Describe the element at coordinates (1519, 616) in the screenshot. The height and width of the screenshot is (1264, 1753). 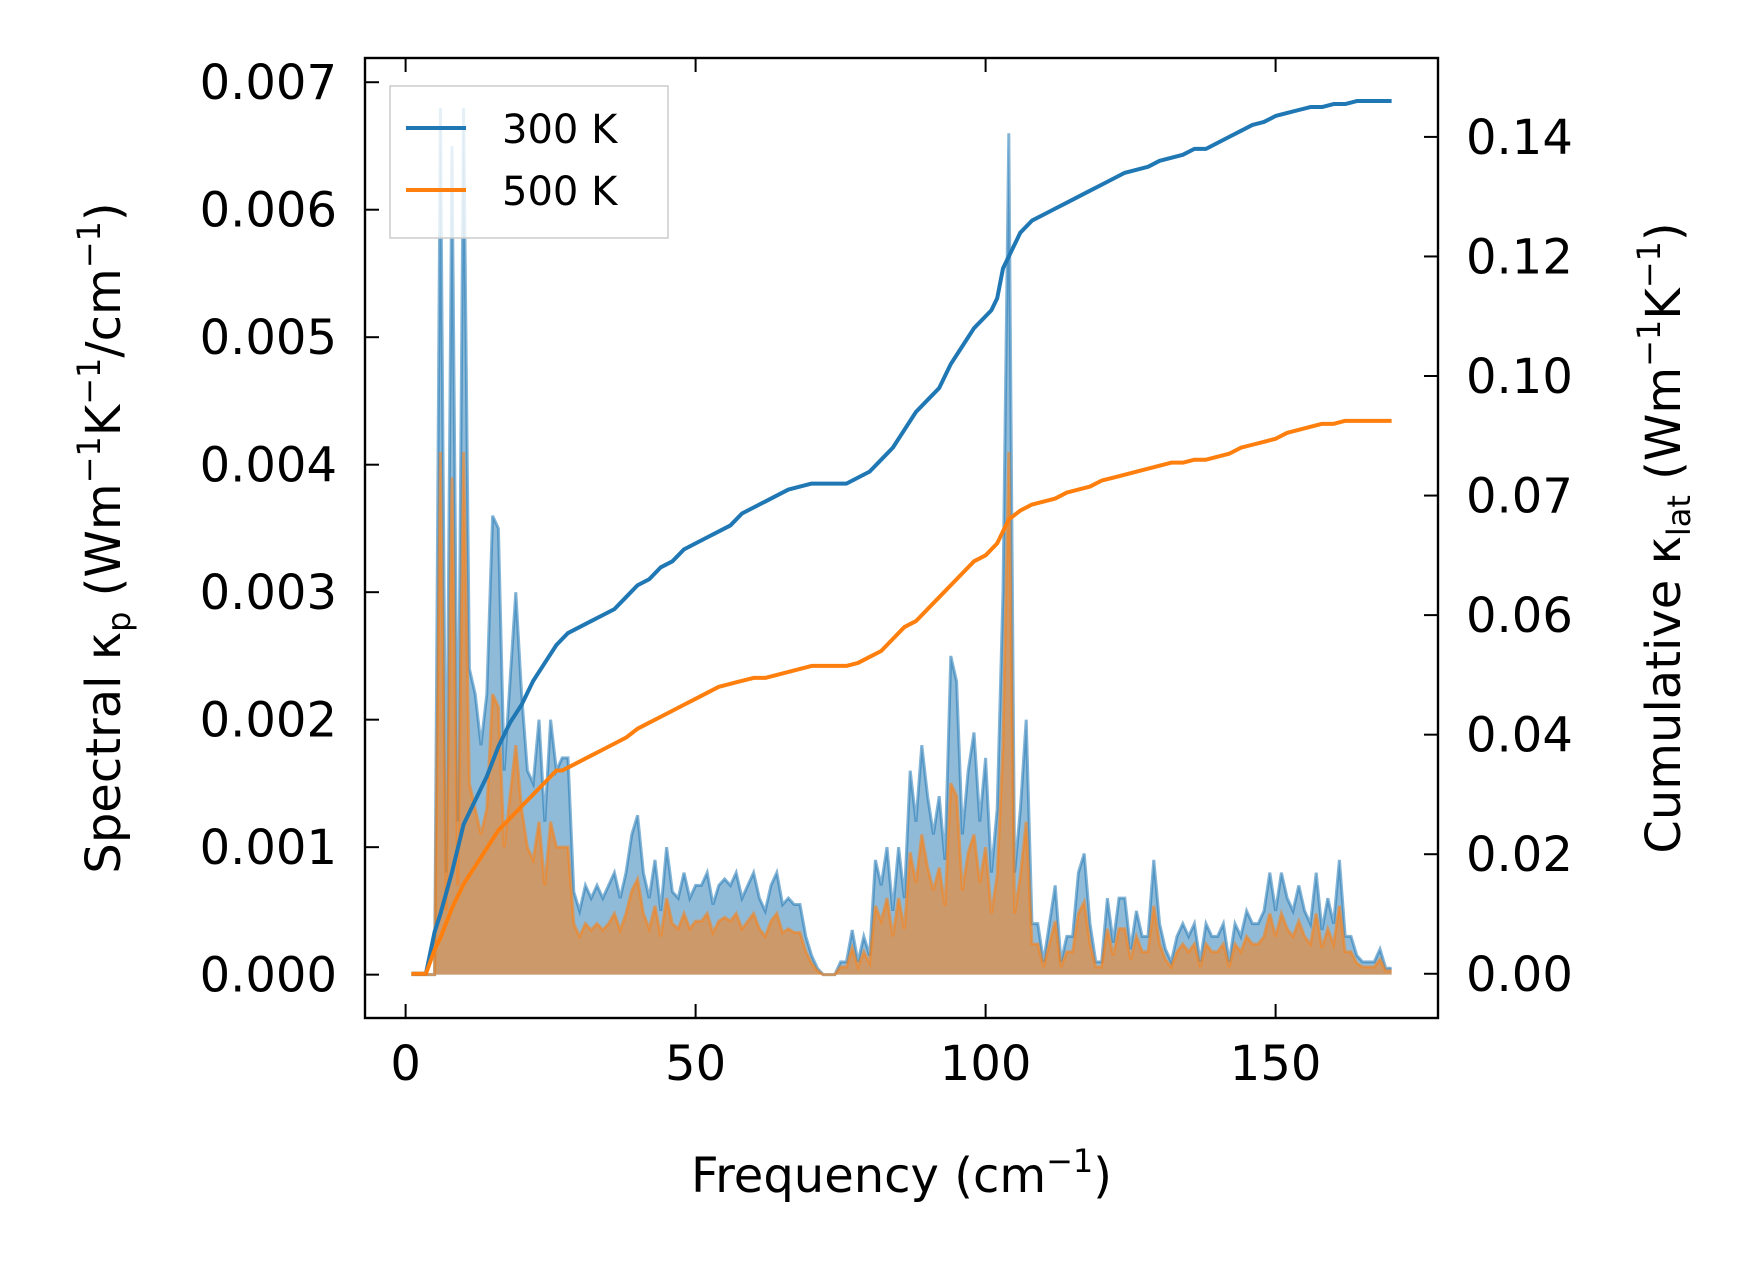
I see `y-right-tick-label: 0.06` at that location.